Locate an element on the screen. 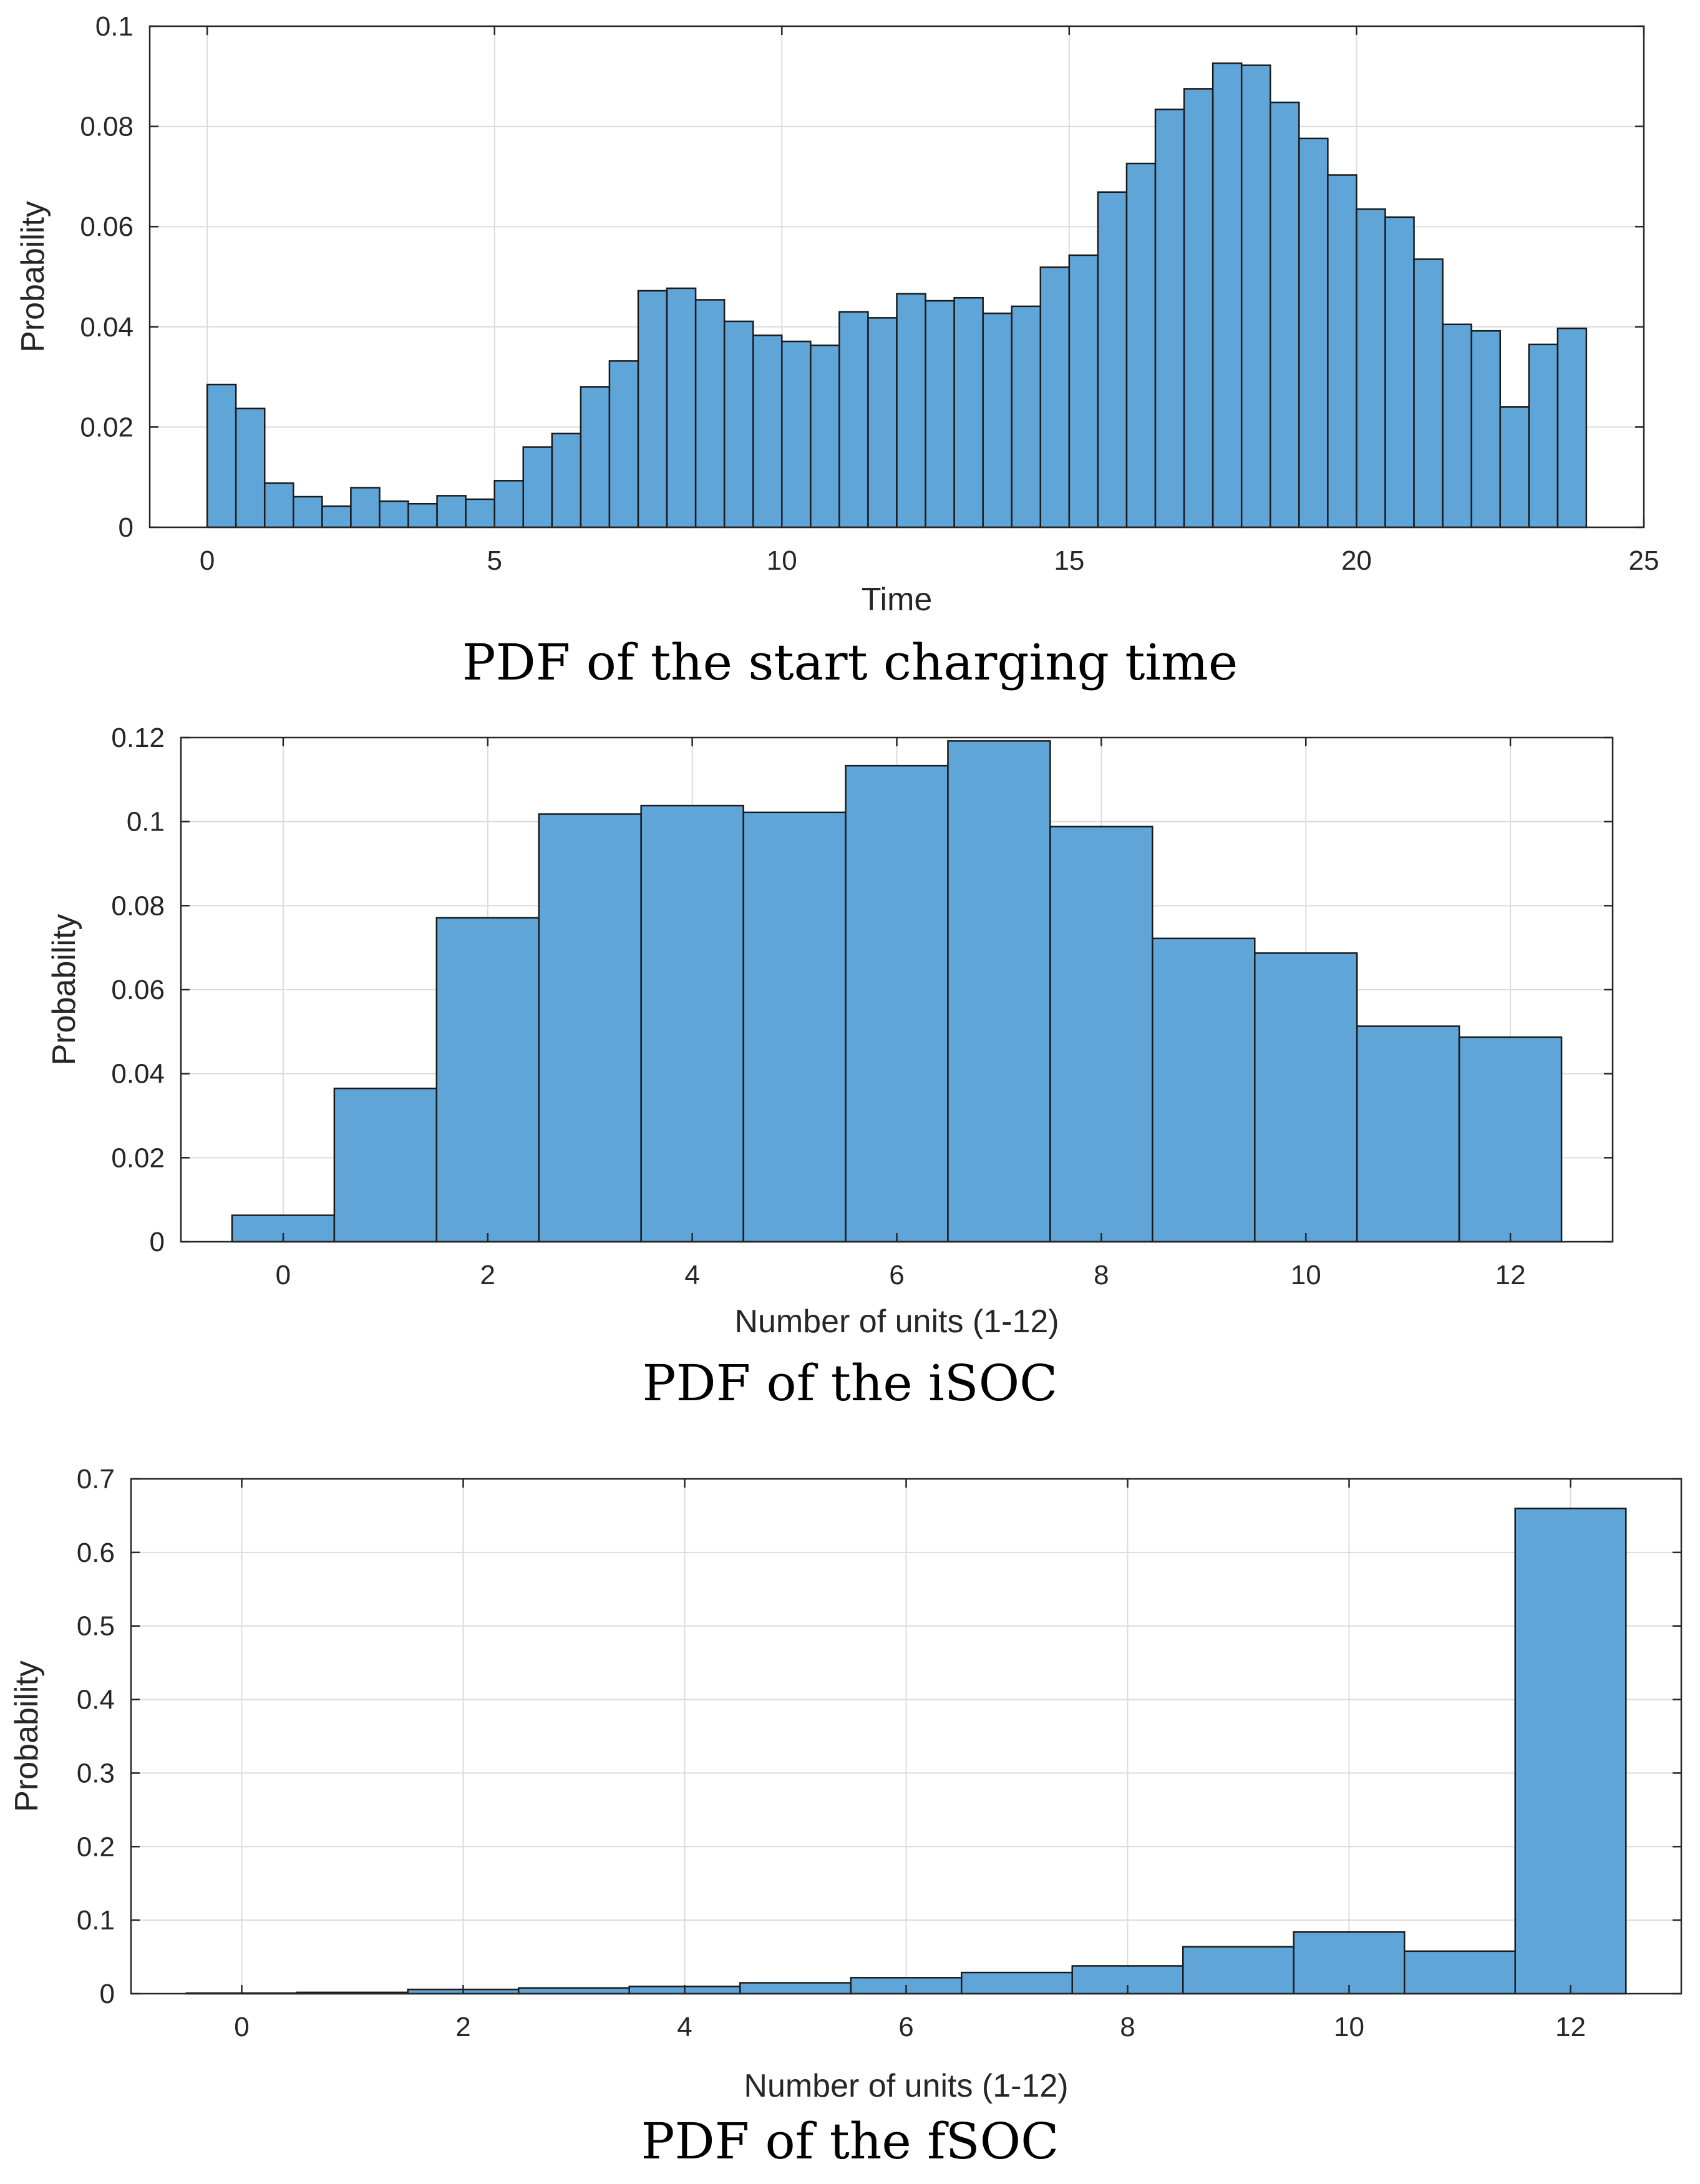 The image size is (1700, 2184). x-tick-label: 20 is located at coordinates (1357, 560).